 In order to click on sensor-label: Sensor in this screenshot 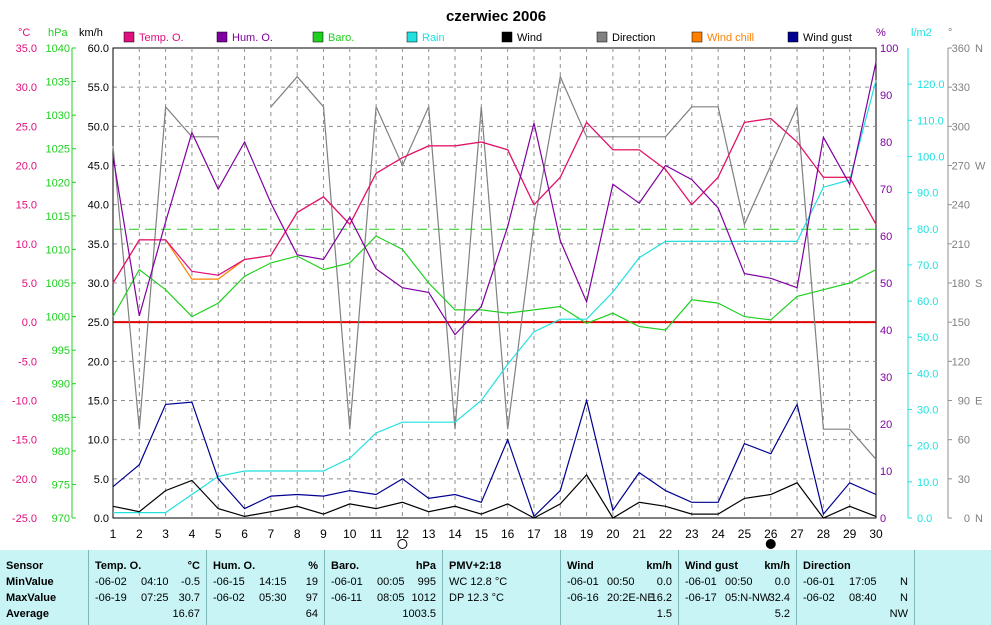, I will do `click(25, 566)`.